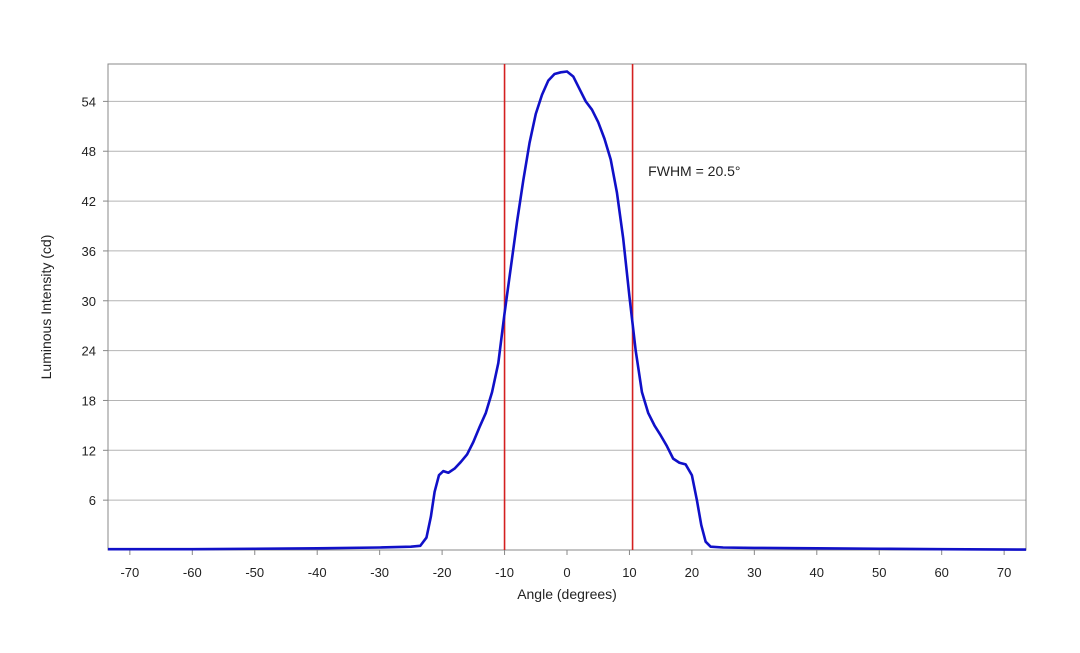 The width and height of the screenshot is (1080, 653). What do you see at coordinates (379, 572) in the screenshot?
I see `x-tick-label: -30` at bounding box center [379, 572].